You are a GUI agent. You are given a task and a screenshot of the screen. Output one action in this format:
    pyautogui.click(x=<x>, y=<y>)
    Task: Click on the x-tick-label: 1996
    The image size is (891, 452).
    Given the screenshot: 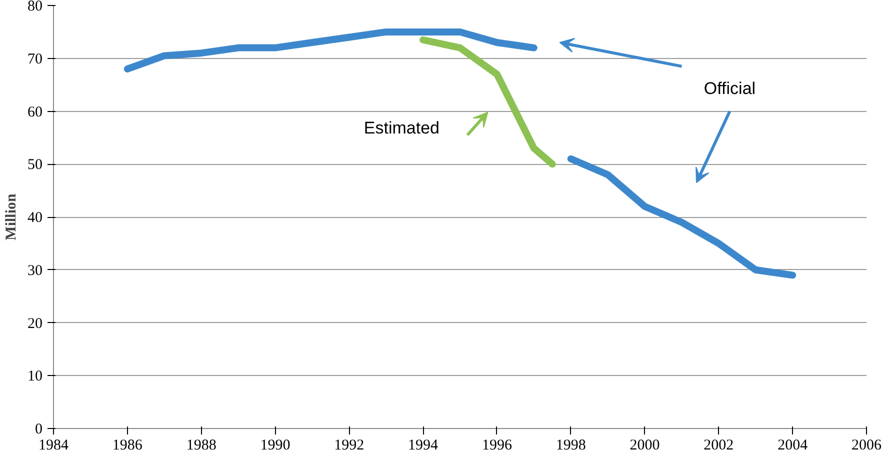 What is the action you would take?
    pyautogui.click(x=497, y=445)
    